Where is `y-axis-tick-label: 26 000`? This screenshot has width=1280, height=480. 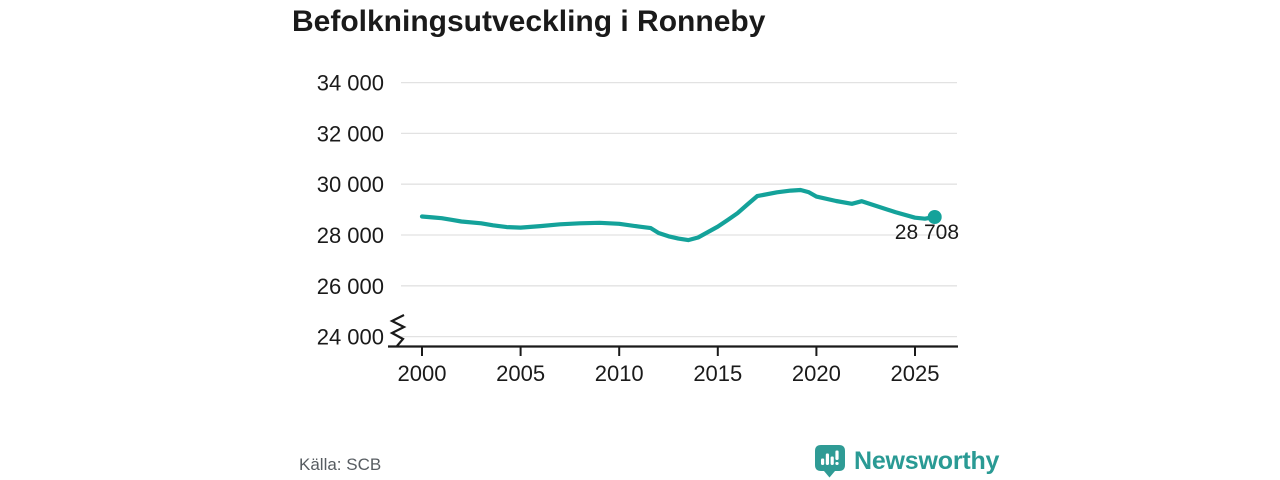
y-axis-tick-label: 26 000 is located at coordinates (350, 286).